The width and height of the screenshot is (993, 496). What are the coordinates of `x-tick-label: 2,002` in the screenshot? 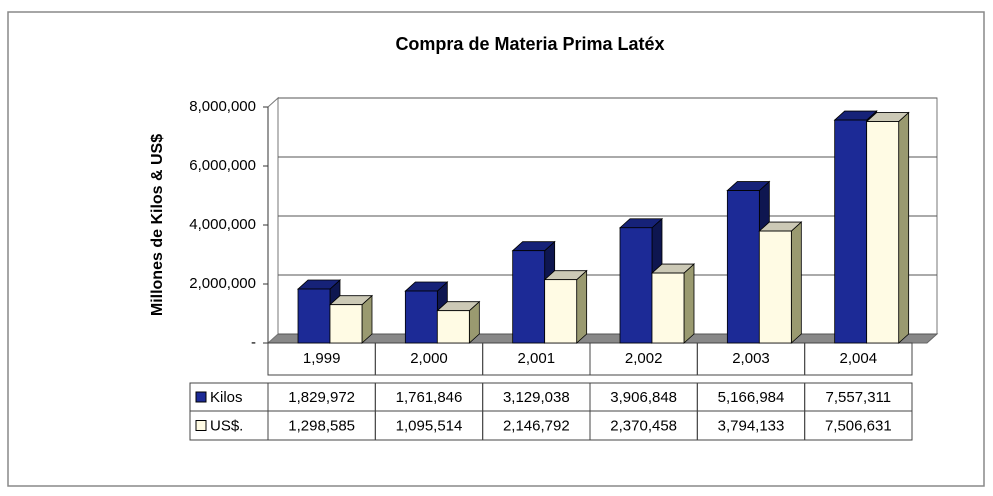 It's located at (644, 358).